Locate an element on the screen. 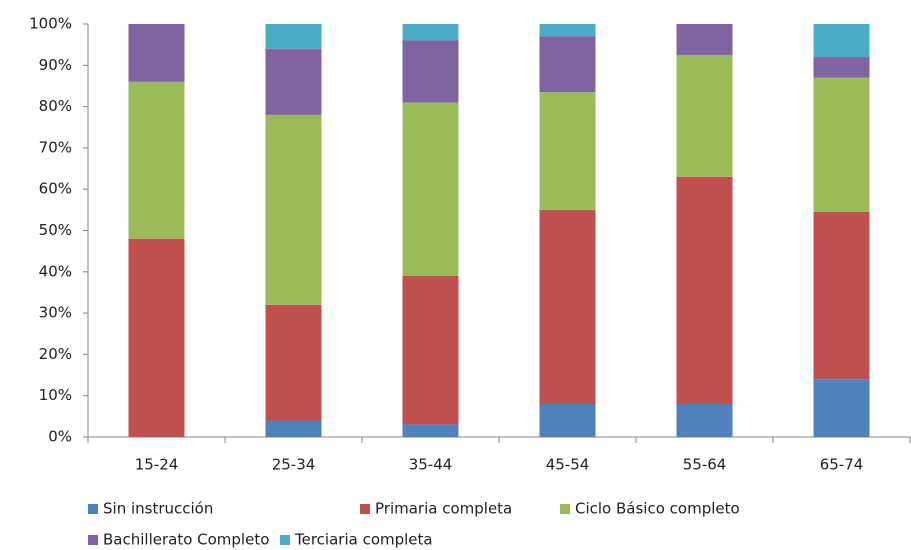  y-tick-label: 0% is located at coordinates (60, 437).